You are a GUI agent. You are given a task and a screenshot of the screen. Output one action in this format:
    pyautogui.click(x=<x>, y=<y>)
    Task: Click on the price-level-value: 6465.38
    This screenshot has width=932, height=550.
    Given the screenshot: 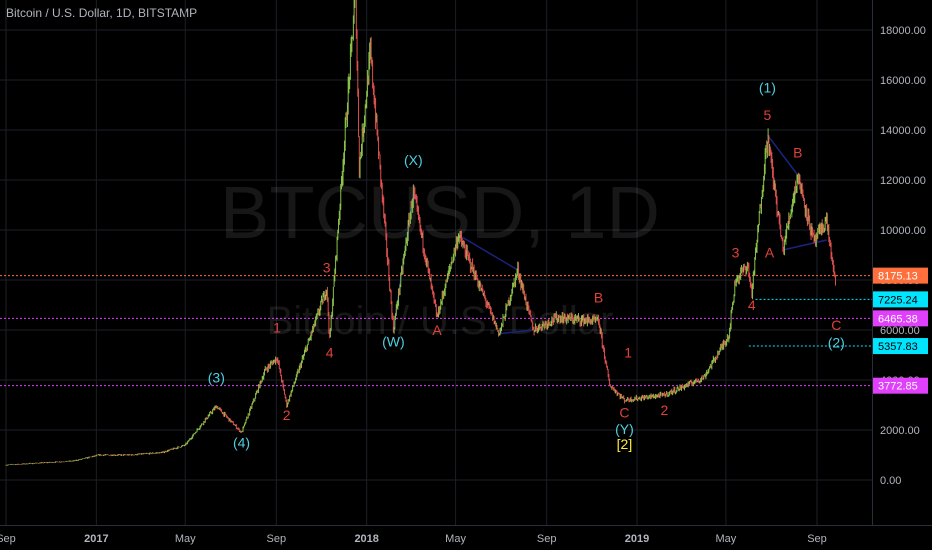 What is the action you would take?
    pyautogui.click(x=898, y=319)
    